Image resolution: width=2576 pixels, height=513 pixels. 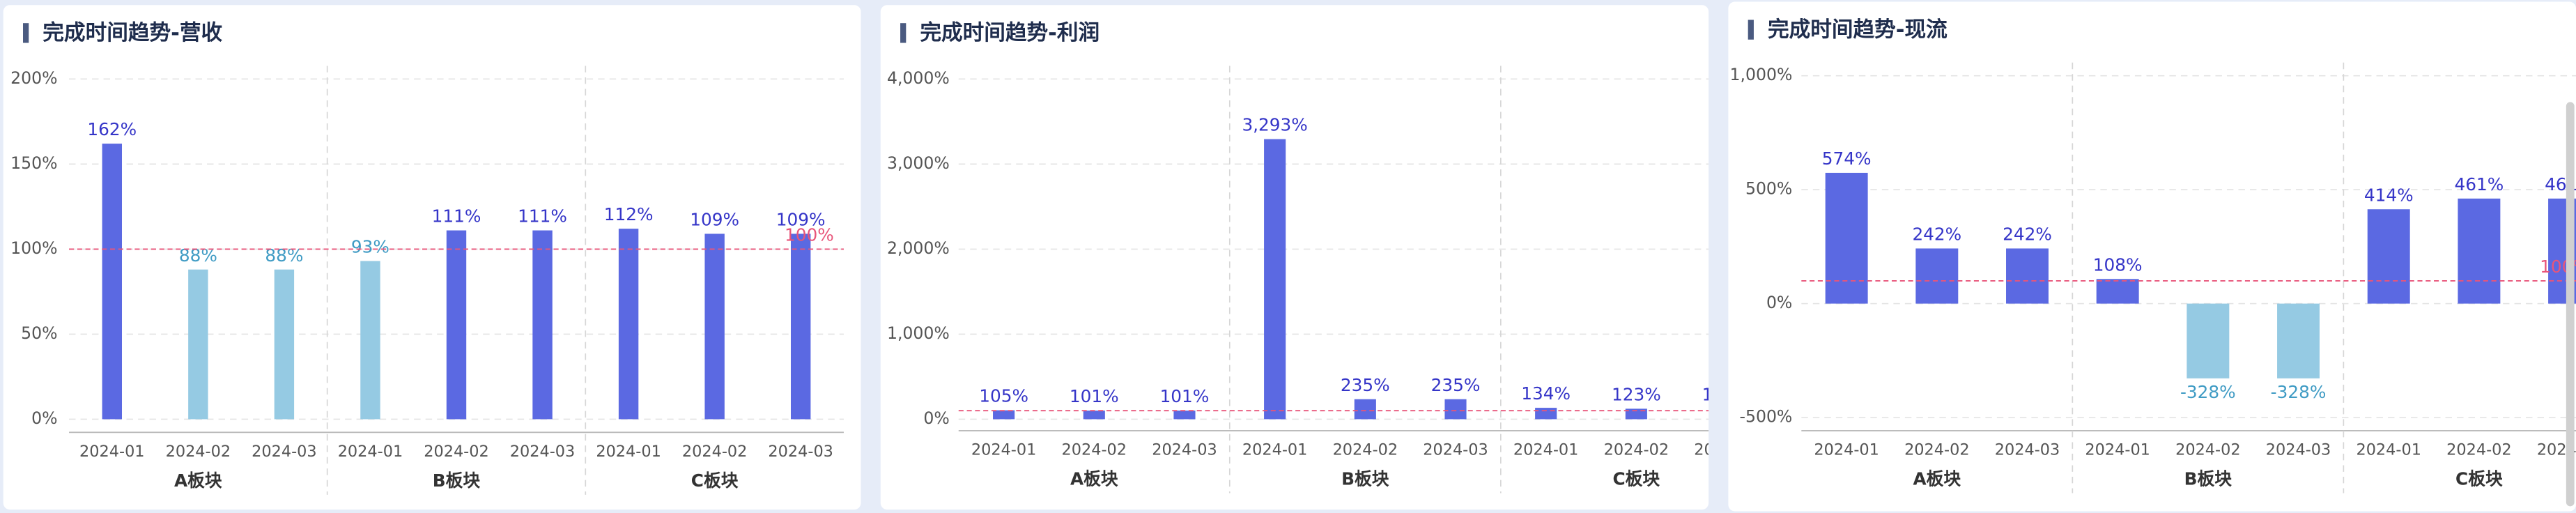 What do you see at coordinates (33, 163) in the screenshot?
I see `y-tick-label: 150%` at bounding box center [33, 163].